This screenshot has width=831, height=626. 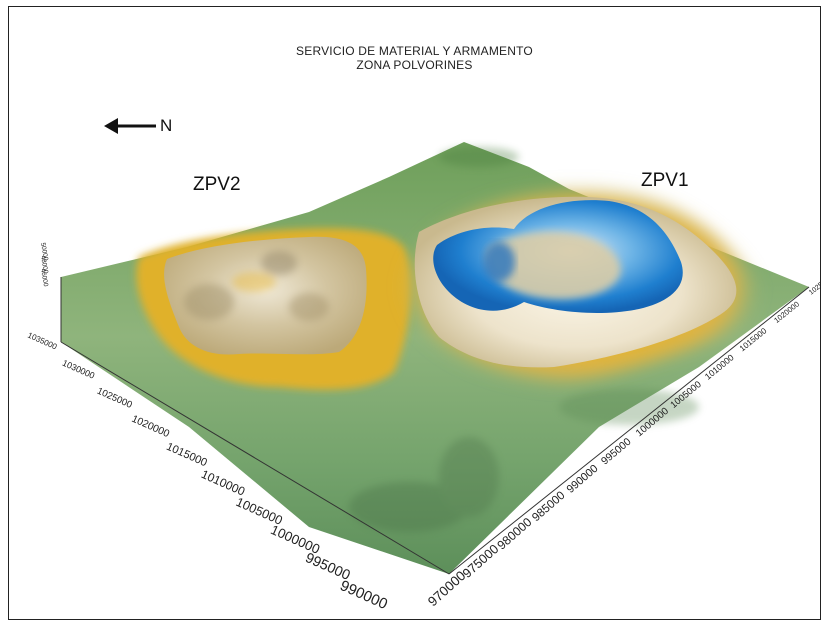 I want to click on bottom-axis-tick: 970000, so click(x=447, y=588).